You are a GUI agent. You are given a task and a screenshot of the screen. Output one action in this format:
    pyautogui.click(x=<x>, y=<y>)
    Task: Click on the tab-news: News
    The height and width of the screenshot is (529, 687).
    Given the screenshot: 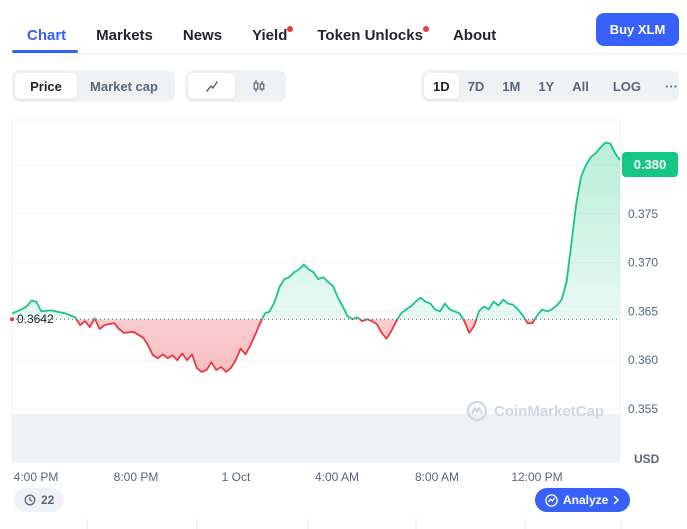 What is the action you would take?
    pyautogui.click(x=202, y=35)
    